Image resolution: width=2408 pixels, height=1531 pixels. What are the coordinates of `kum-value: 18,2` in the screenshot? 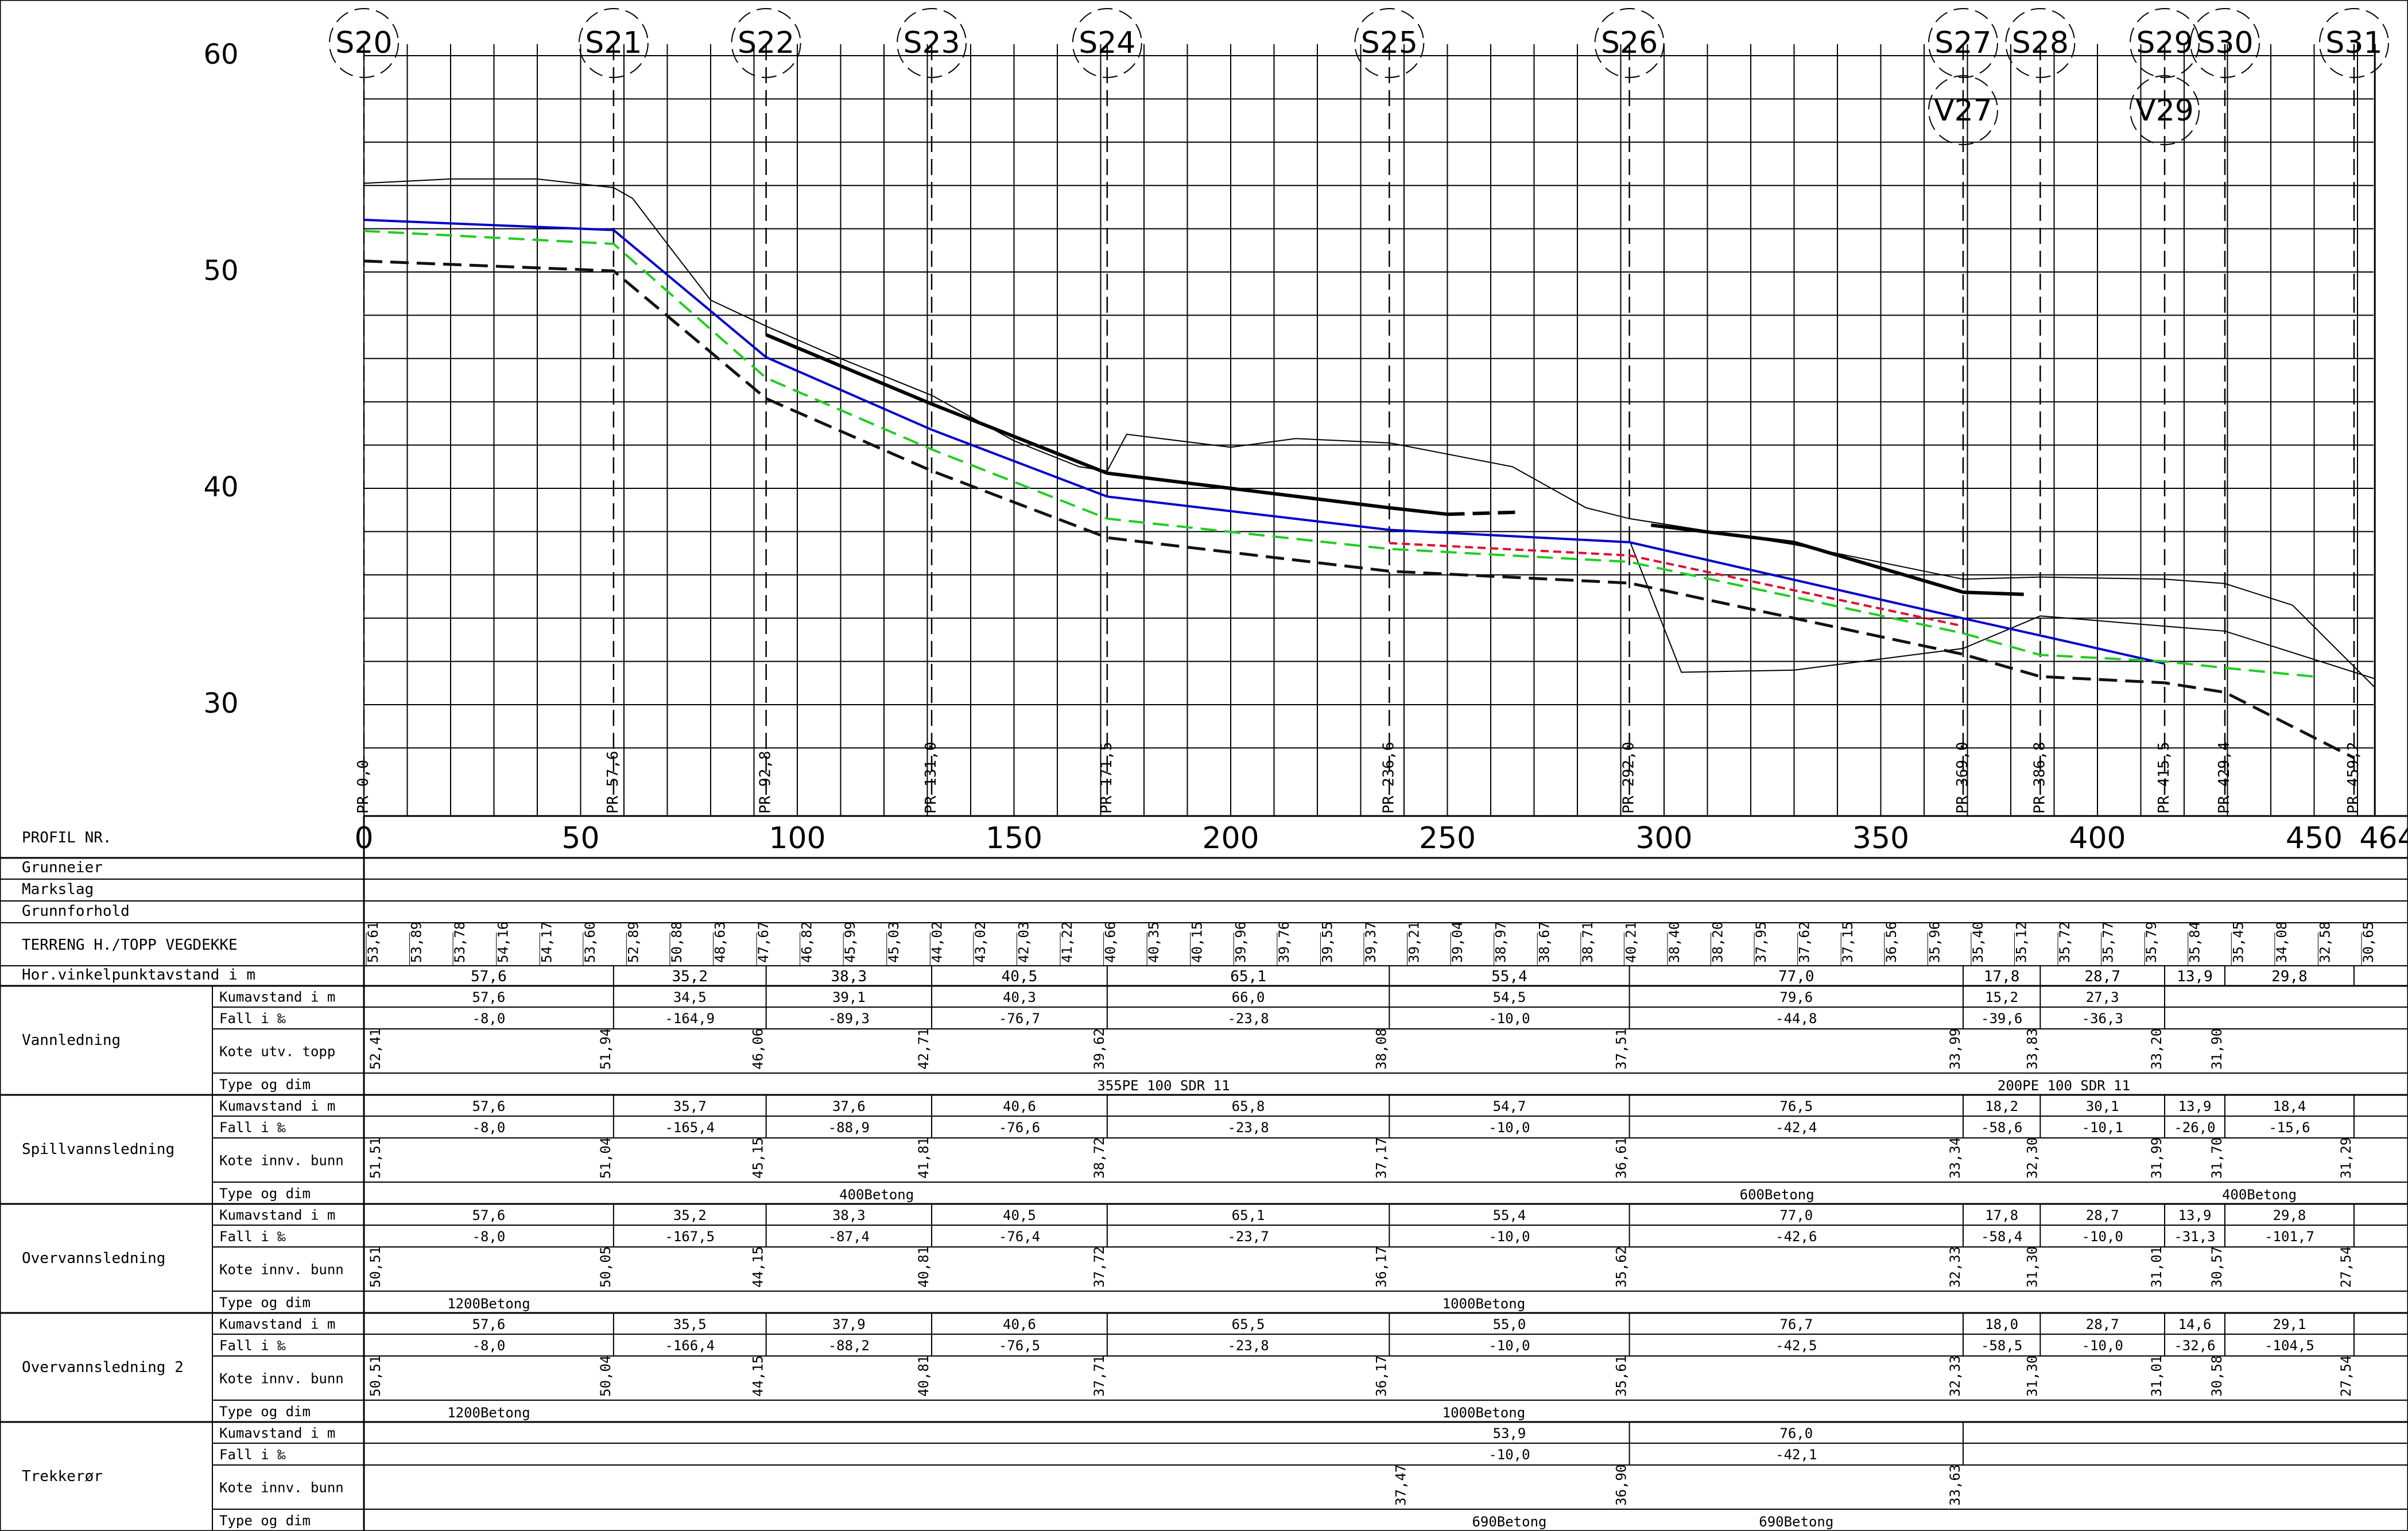 It's located at (2001, 1106).